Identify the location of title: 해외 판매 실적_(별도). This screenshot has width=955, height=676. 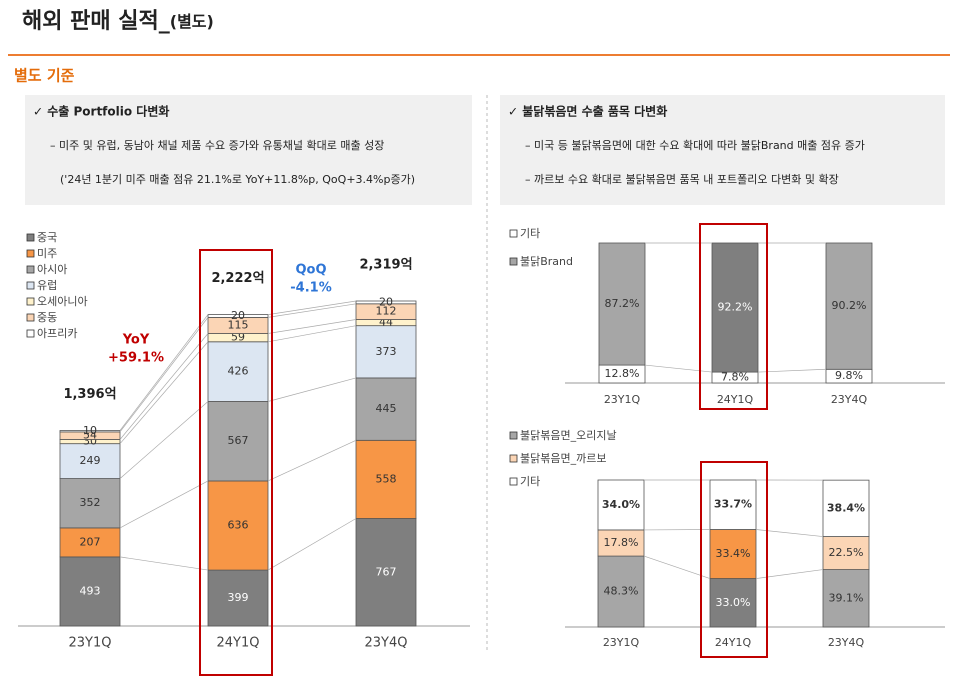
(118, 21).